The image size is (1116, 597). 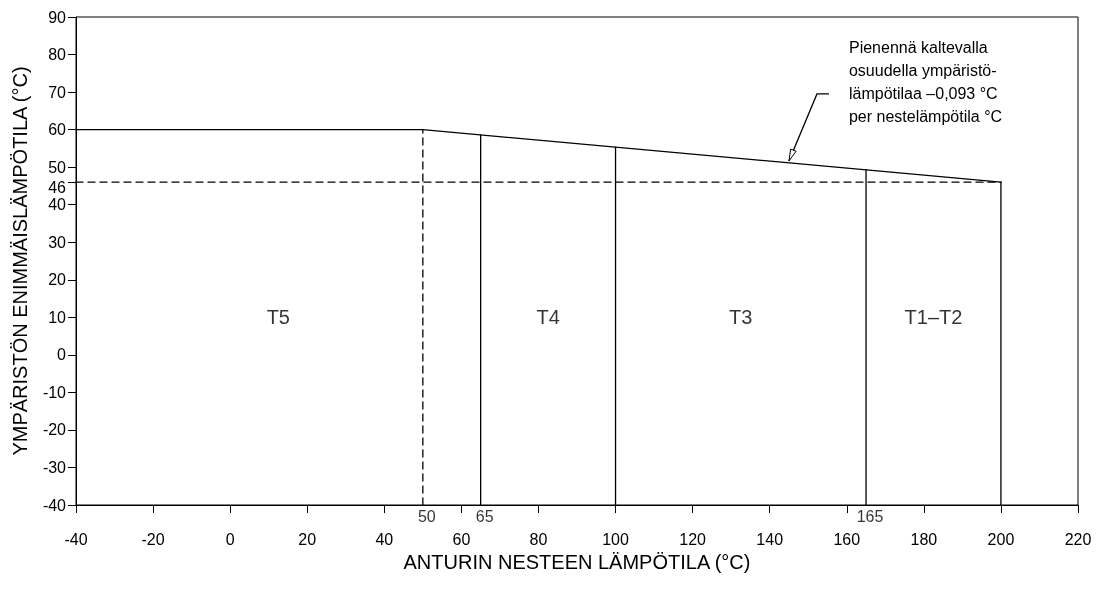 I want to click on x-tick-label: 0, so click(x=230, y=539).